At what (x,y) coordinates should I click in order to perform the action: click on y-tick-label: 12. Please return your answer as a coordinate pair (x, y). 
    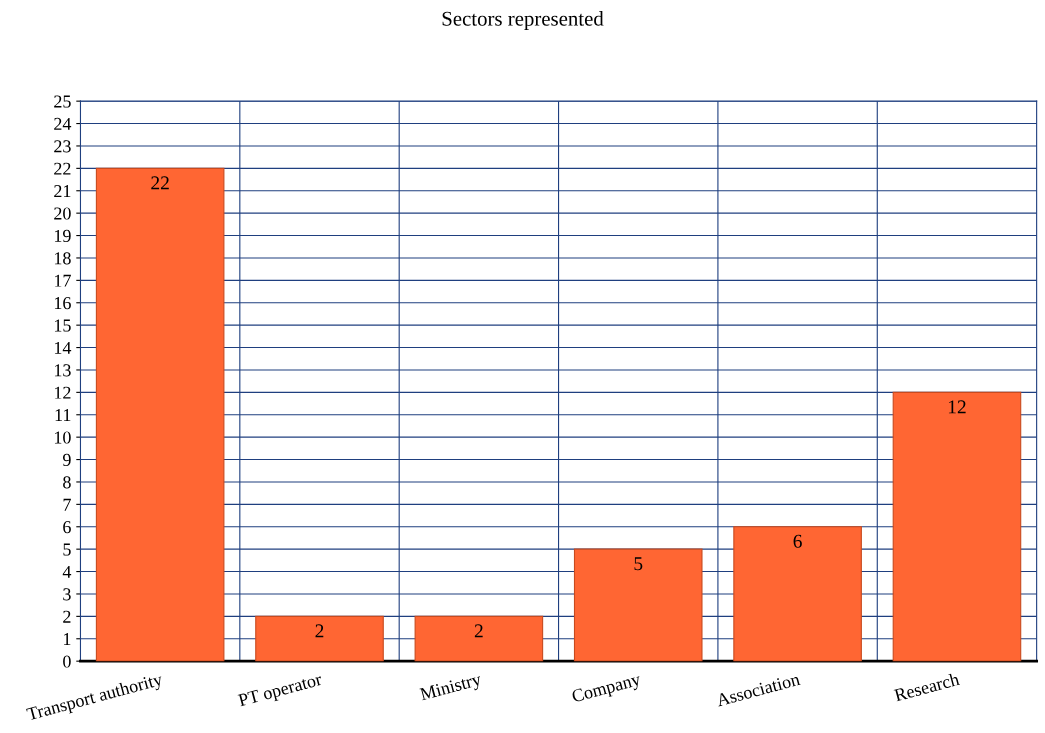
    Looking at the image, I should click on (62, 392).